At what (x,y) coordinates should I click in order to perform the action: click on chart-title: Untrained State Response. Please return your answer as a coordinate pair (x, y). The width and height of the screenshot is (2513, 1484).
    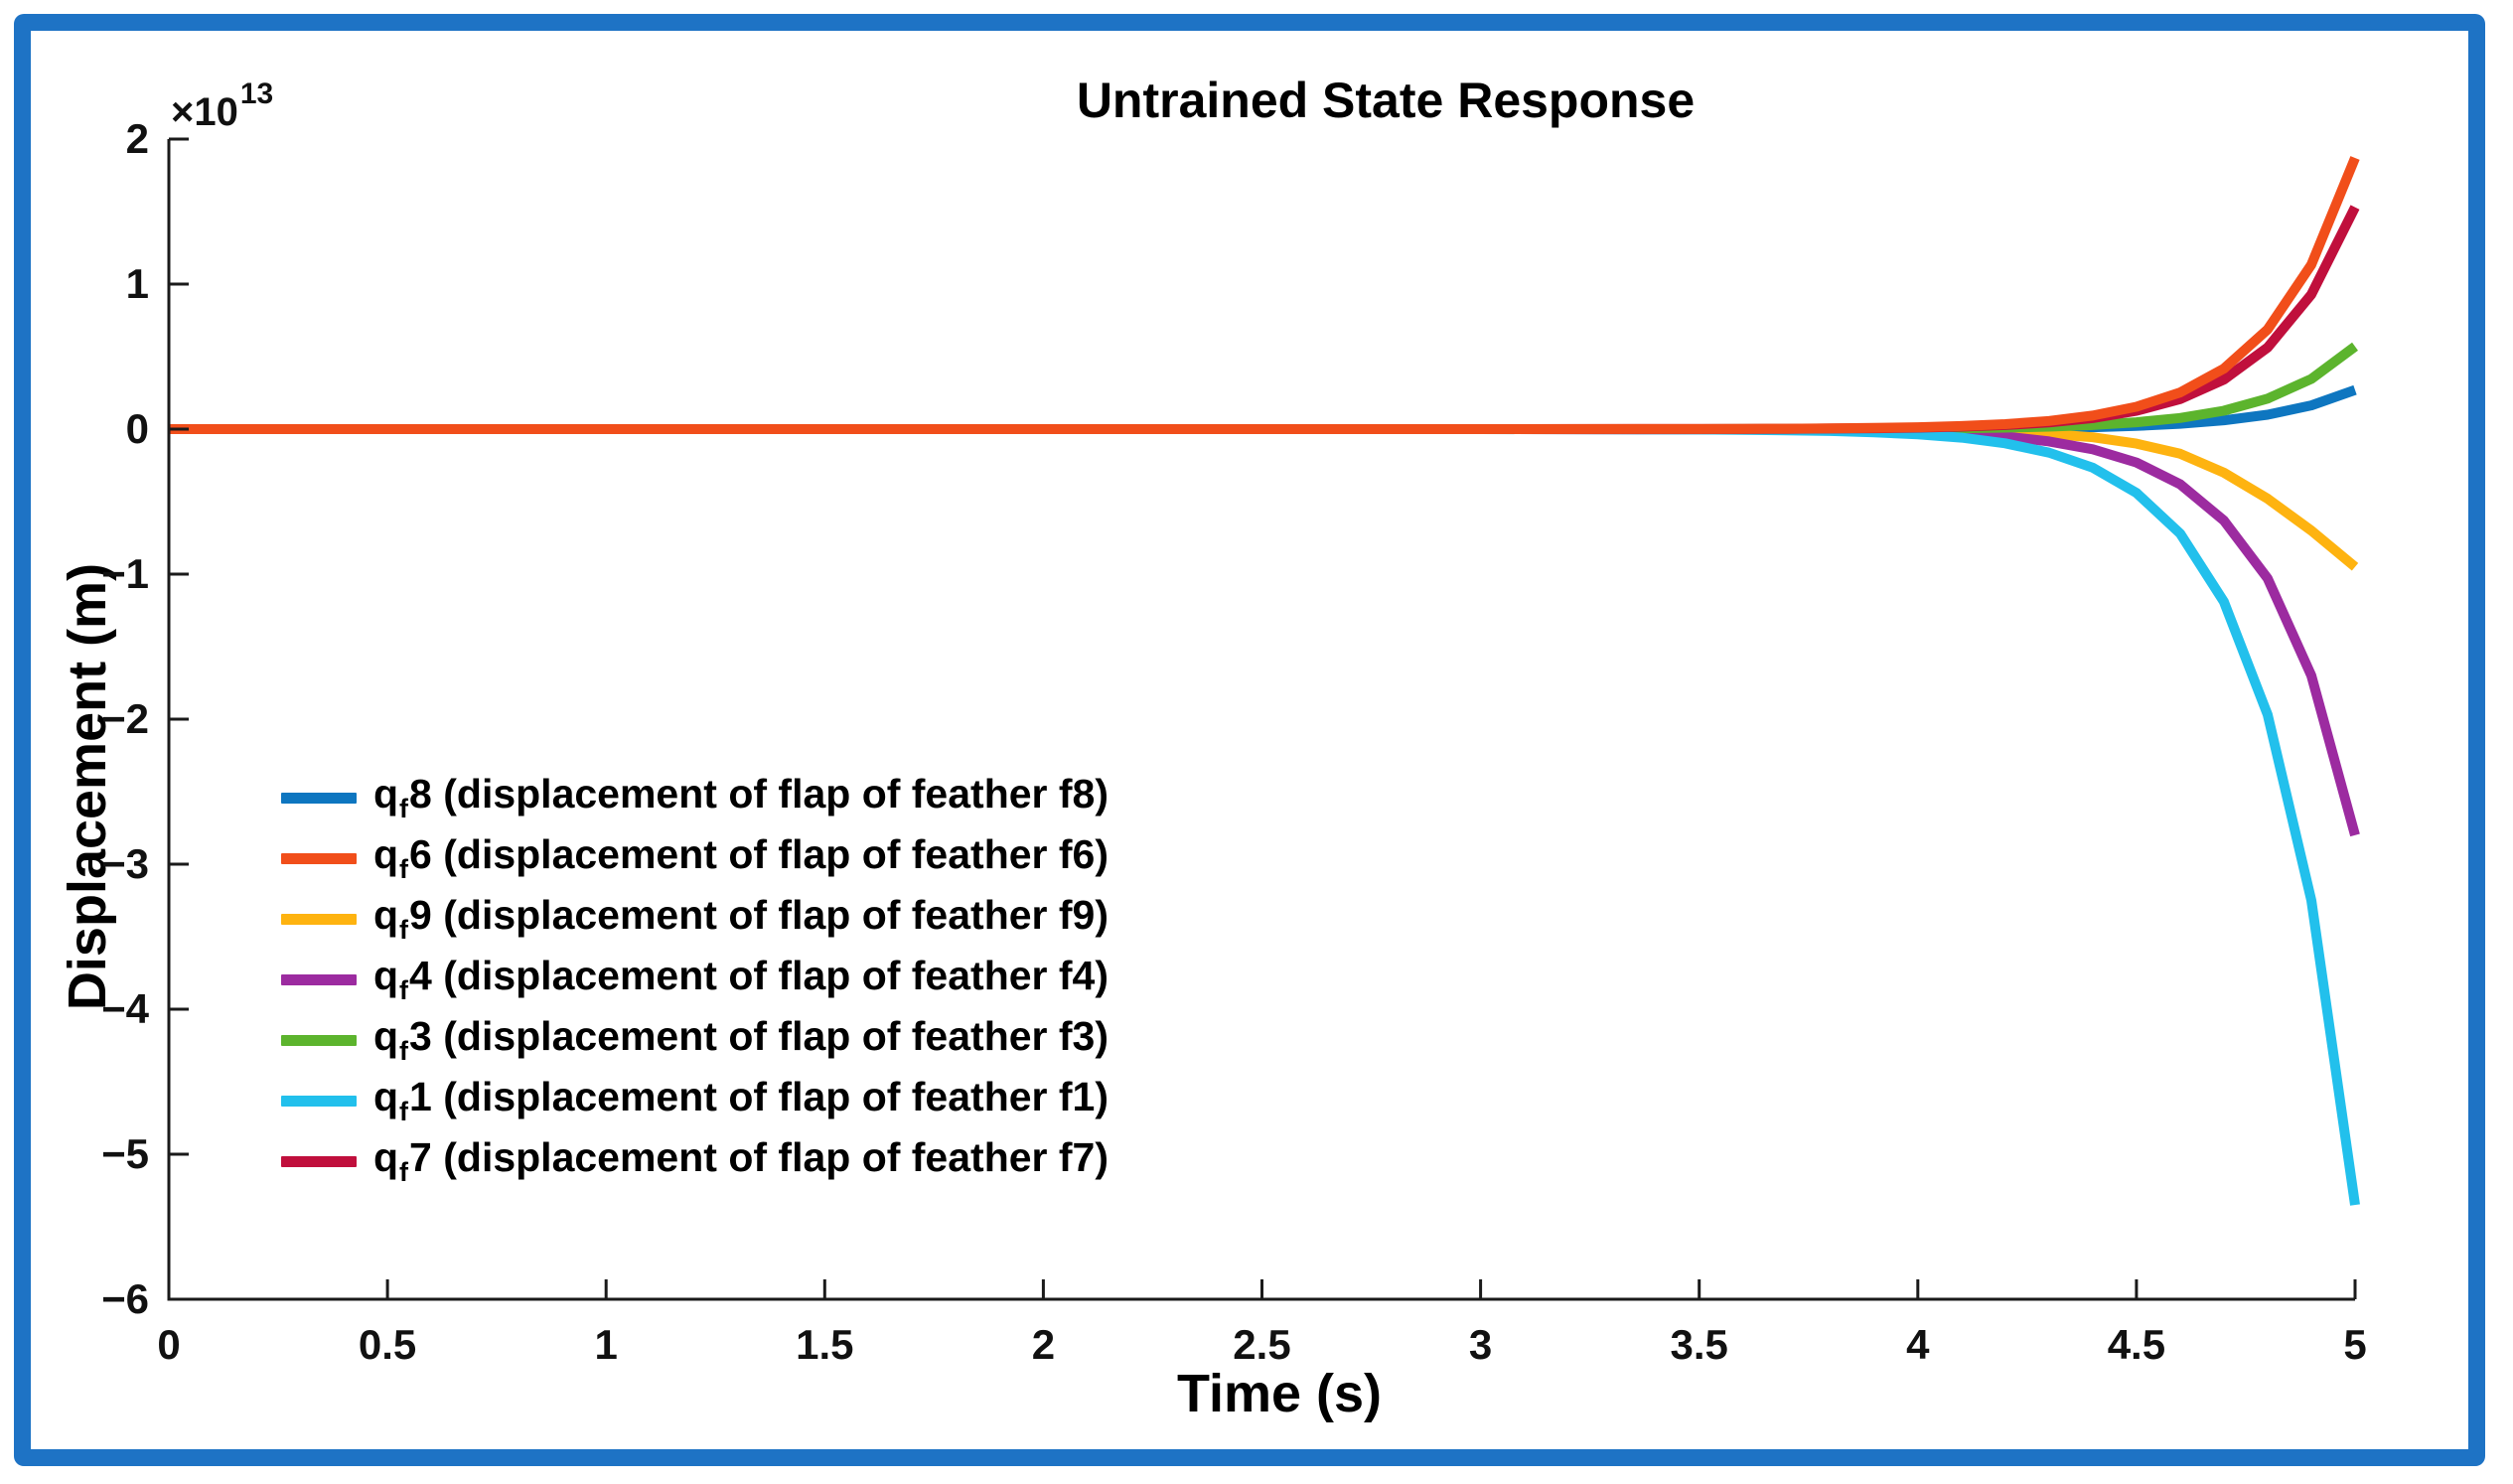
    Looking at the image, I should click on (1386, 100).